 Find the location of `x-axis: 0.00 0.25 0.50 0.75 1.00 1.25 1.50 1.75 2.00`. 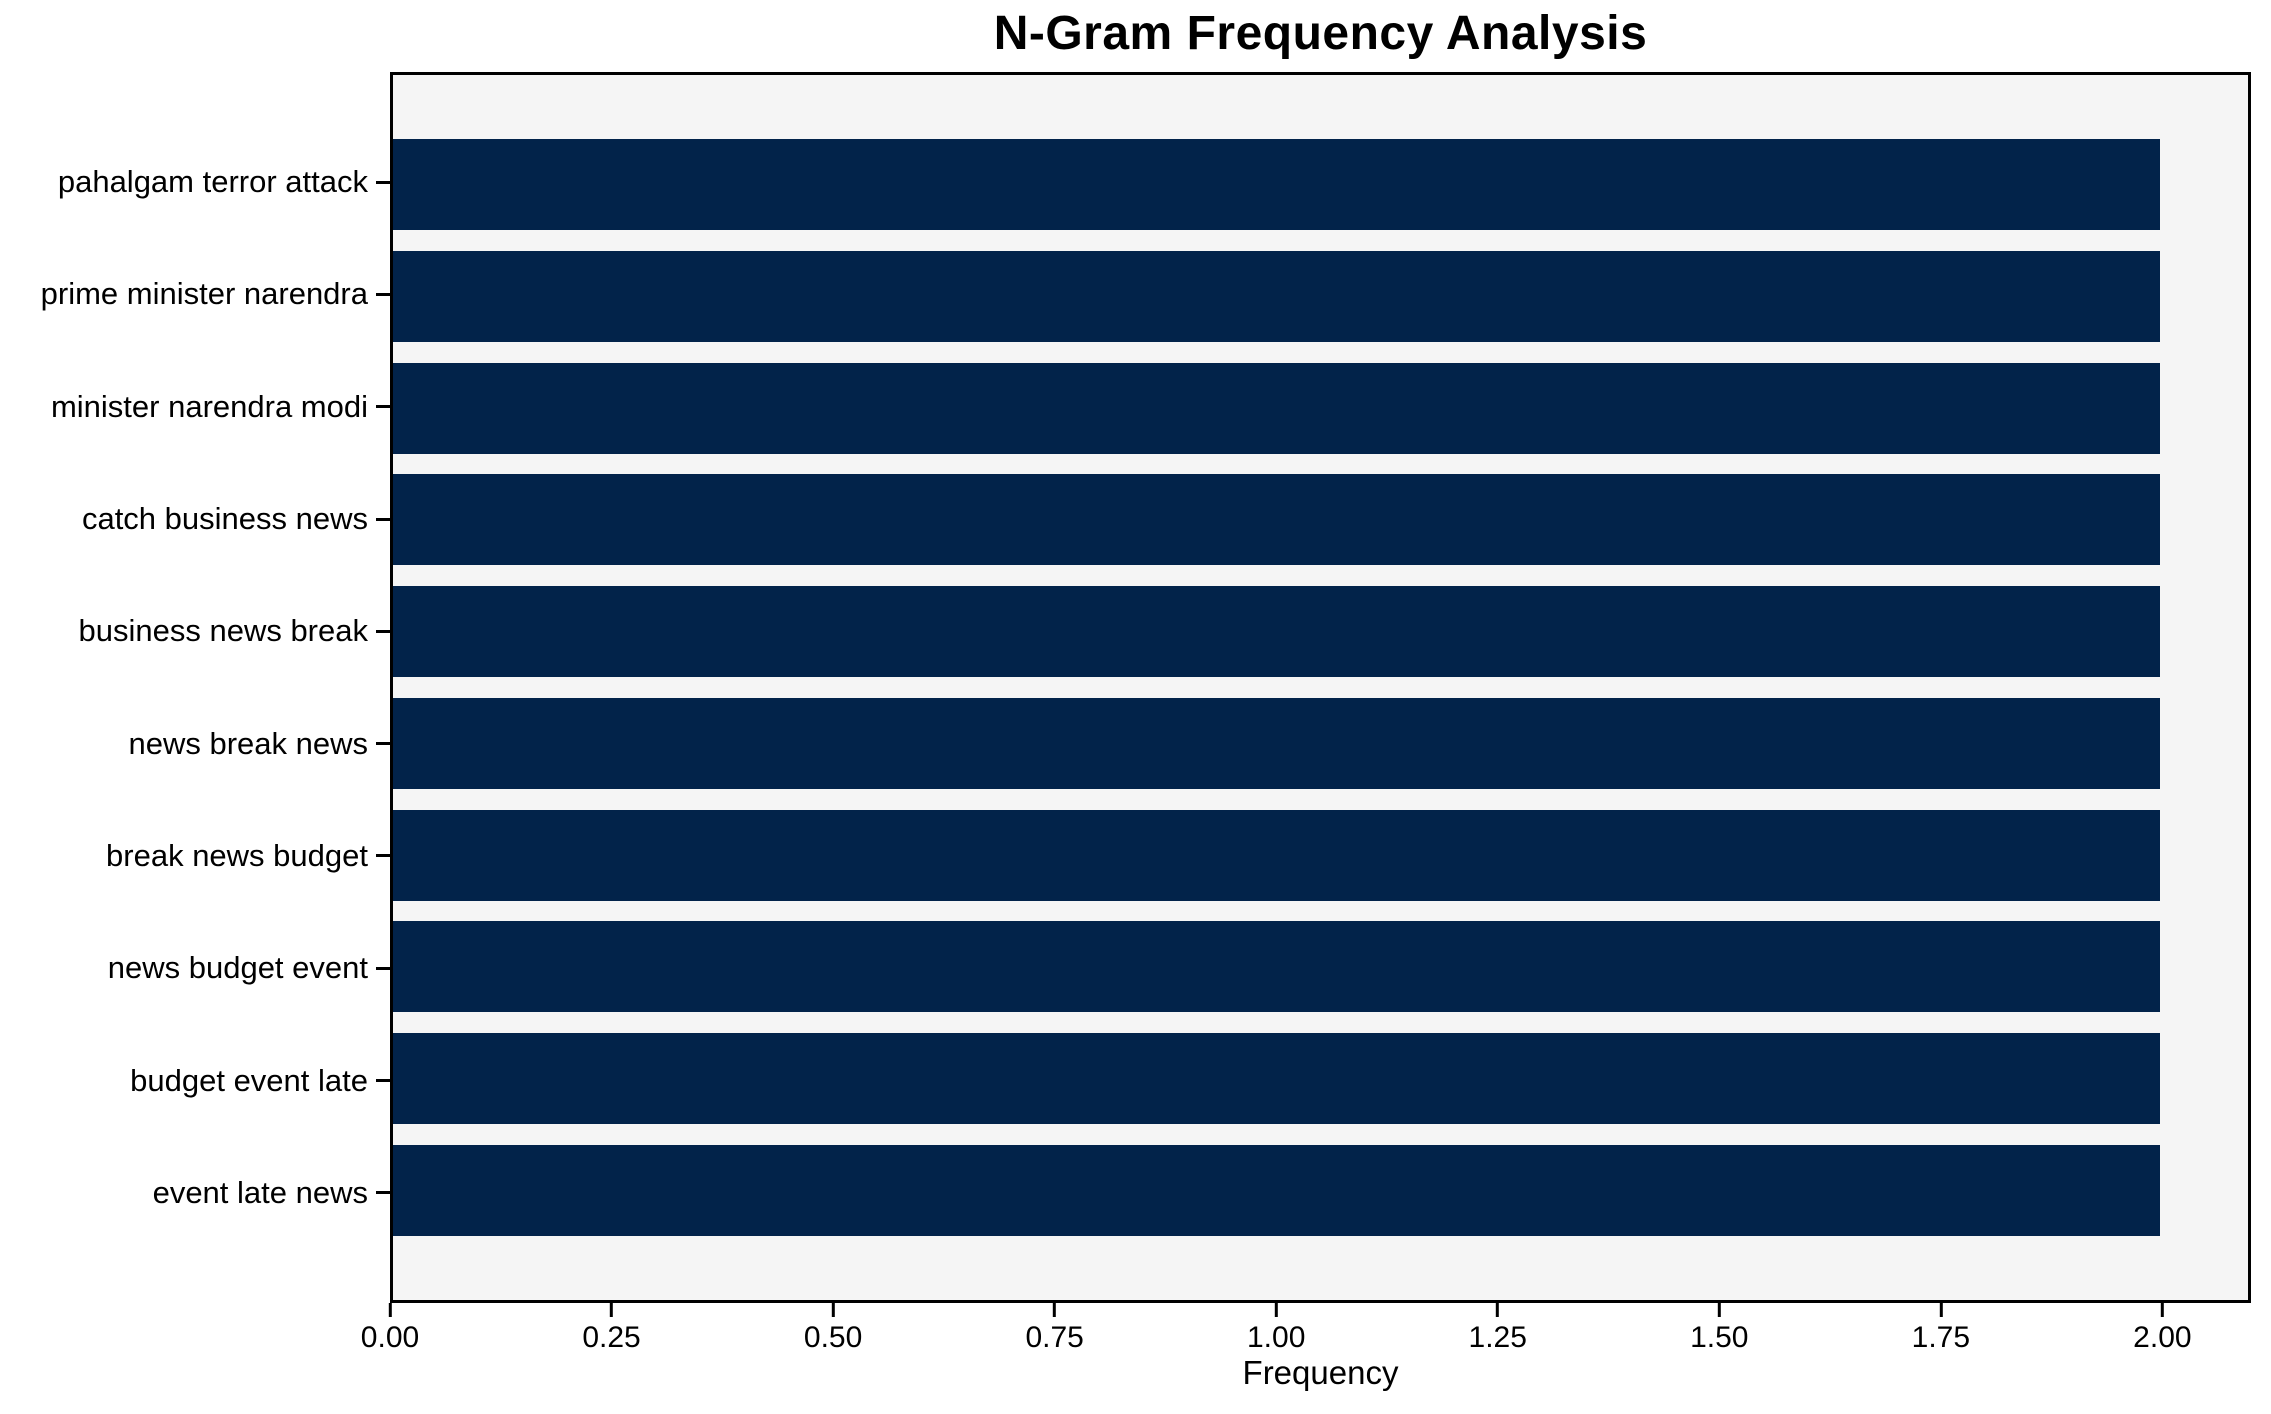

x-axis: 0.00 0.25 0.50 0.75 1.00 1.25 1.50 1.75 2.00 is located at coordinates (1306, 1338).